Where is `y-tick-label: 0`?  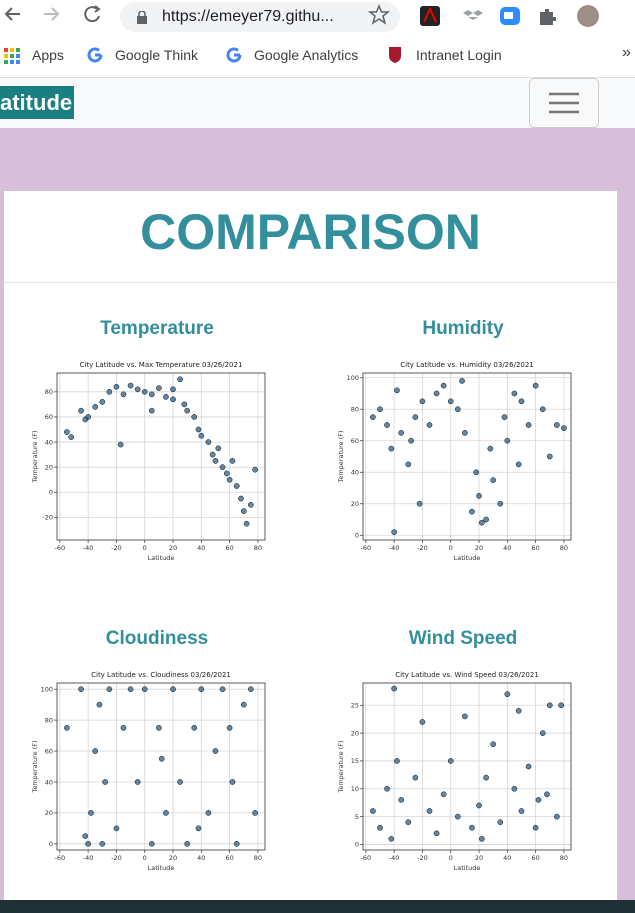
y-tick-label: 0 is located at coordinates (357, 845).